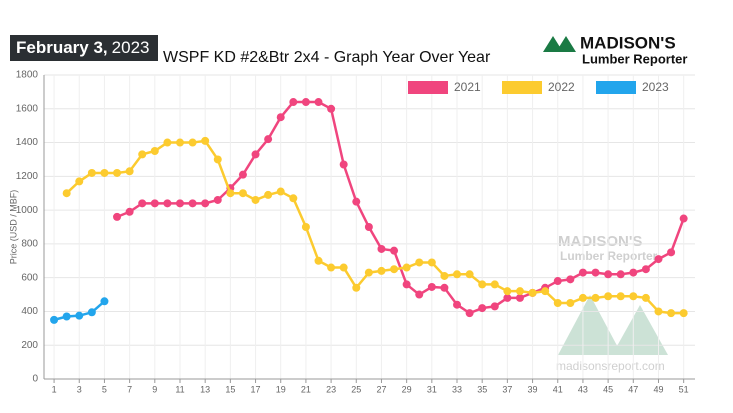  Describe the element at coordinates (154, 389) in the screenshot. I see `x-tick-label: 9` at that location.